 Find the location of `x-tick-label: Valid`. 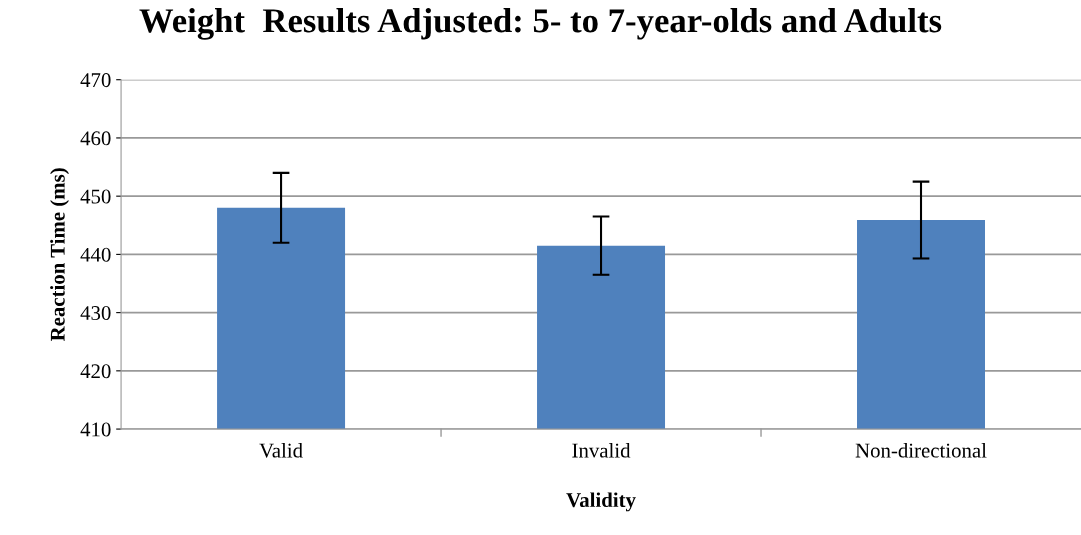

x-tick-label: Valid is located at coordinates (281, 450).